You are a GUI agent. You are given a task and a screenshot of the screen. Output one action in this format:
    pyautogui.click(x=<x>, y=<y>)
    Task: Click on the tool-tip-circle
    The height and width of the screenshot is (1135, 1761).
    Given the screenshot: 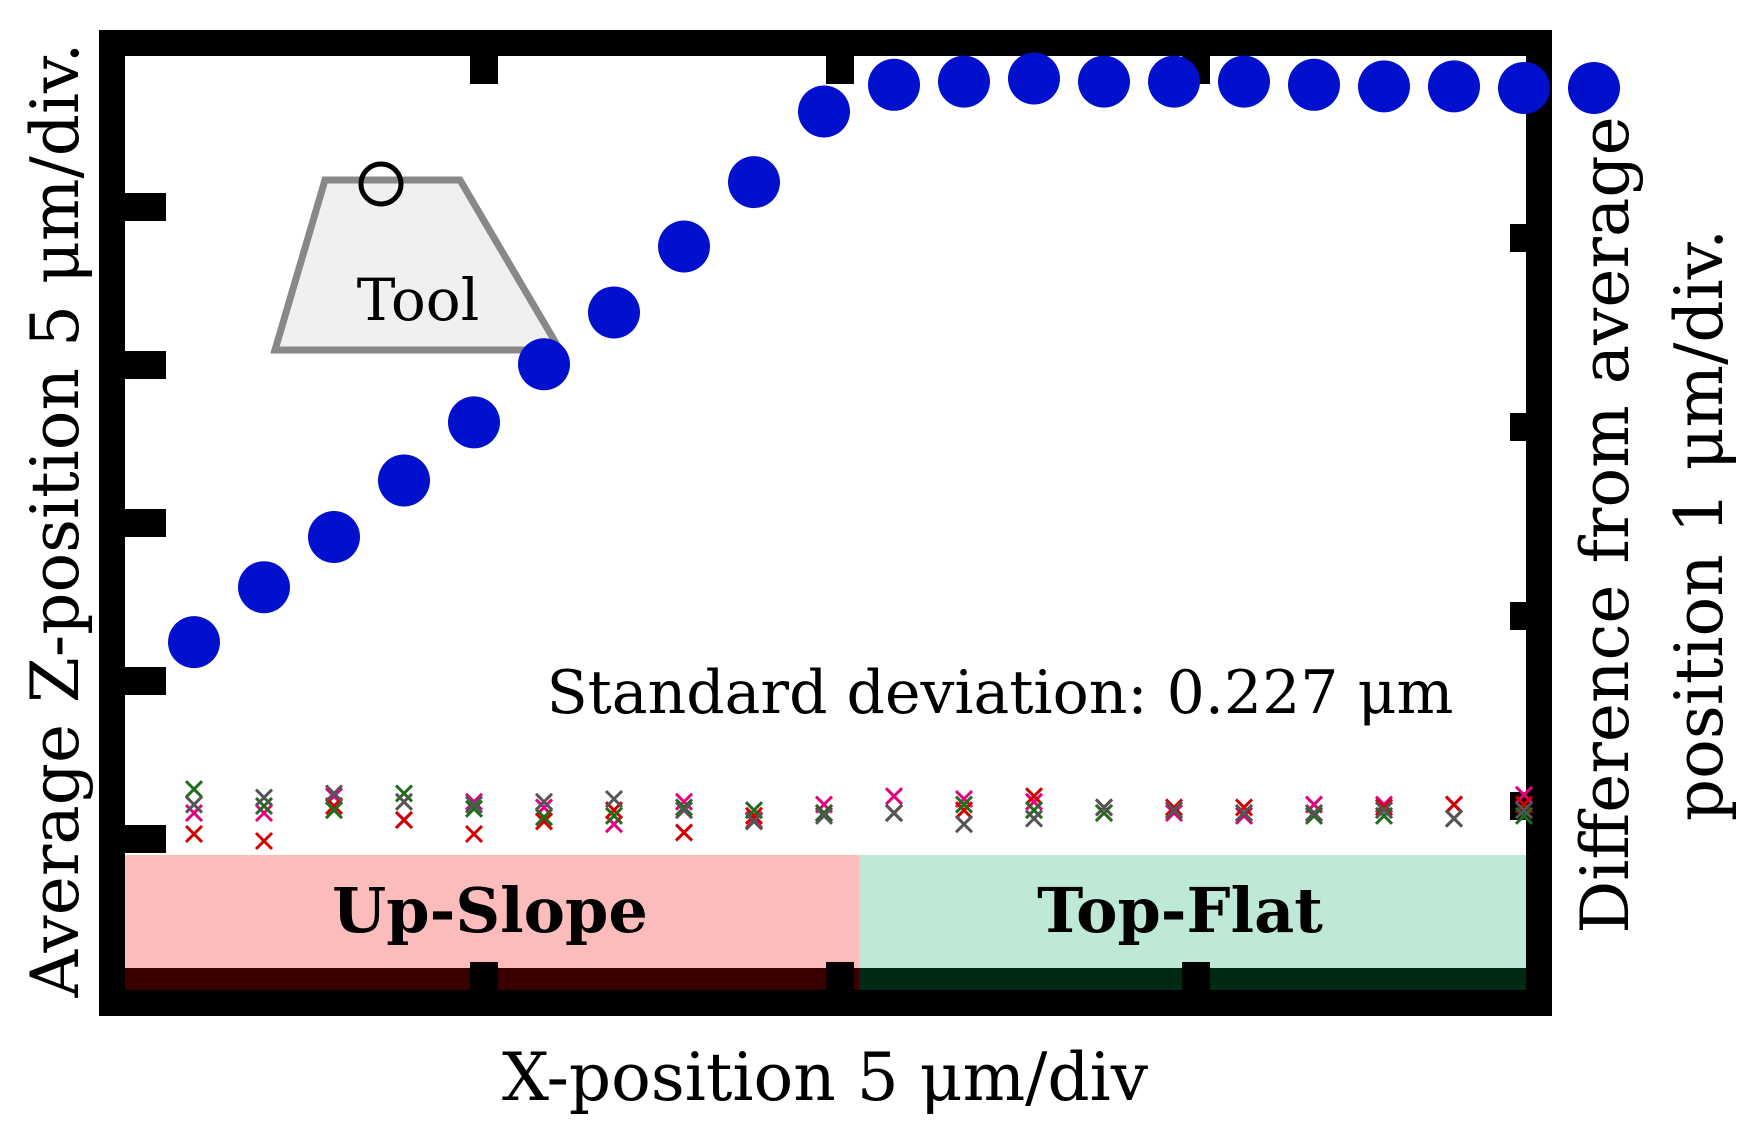 What is the action you would take?
    pyautogui.click(x=381, y=184)
    